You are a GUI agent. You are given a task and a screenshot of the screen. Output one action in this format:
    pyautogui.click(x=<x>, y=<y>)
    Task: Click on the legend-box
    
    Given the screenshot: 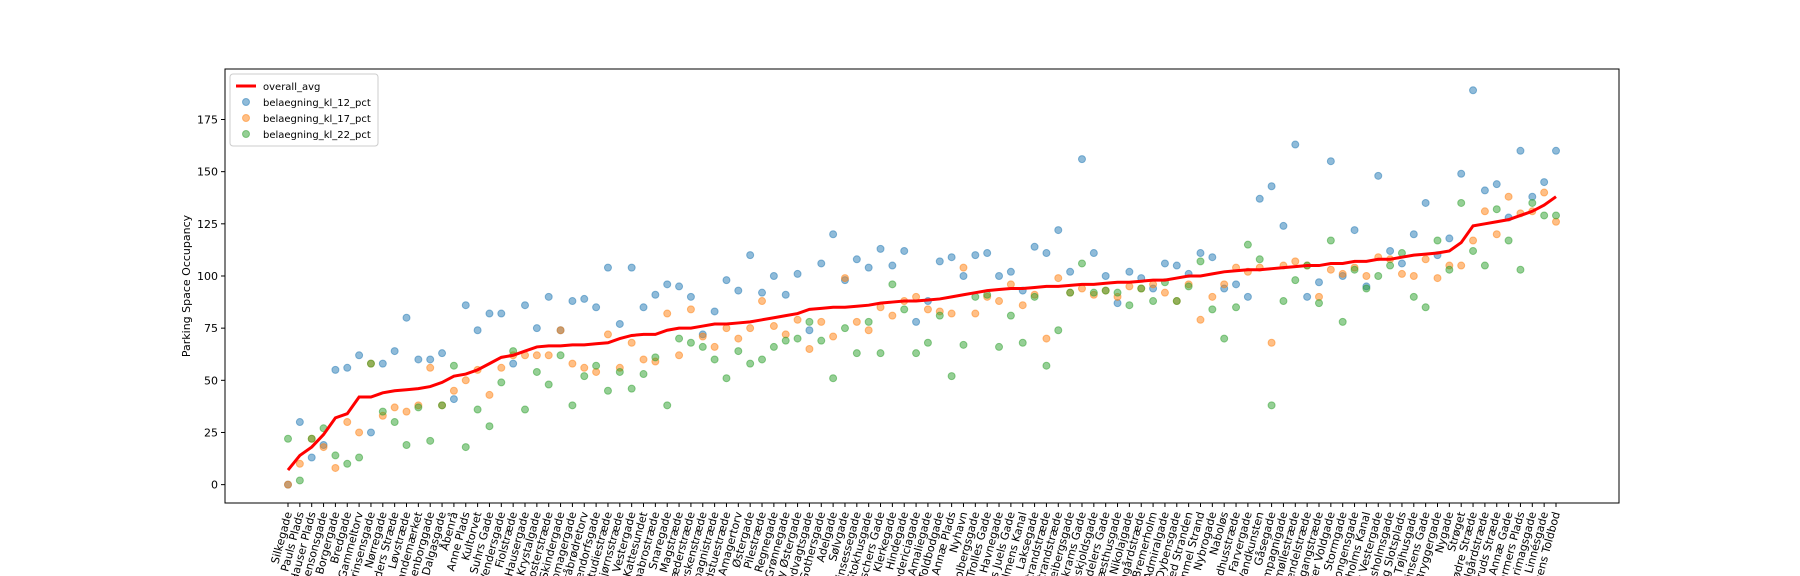 What is the action you would take?
    pyautogui.click(x=304, y=110)
    